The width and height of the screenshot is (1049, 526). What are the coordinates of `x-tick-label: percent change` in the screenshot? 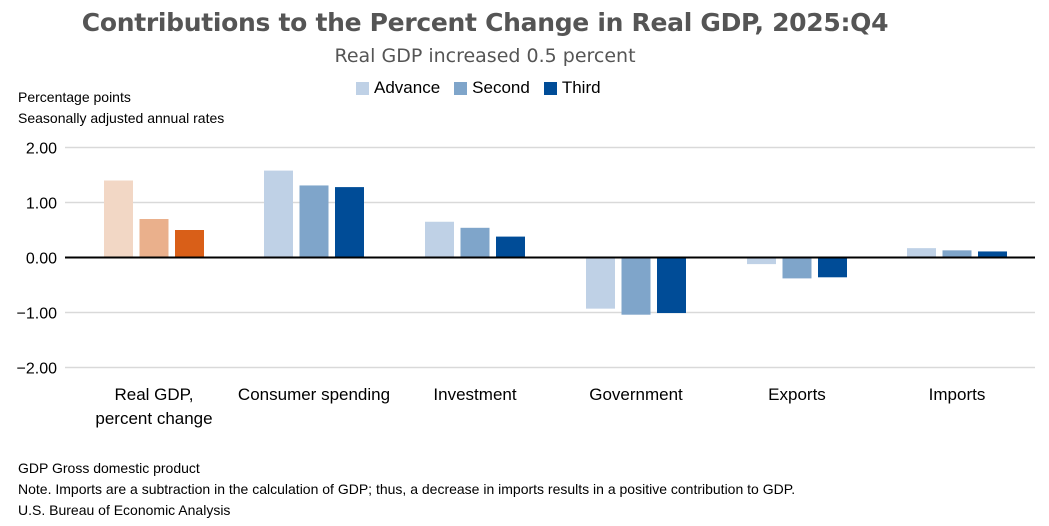 It's located at (153, 418).